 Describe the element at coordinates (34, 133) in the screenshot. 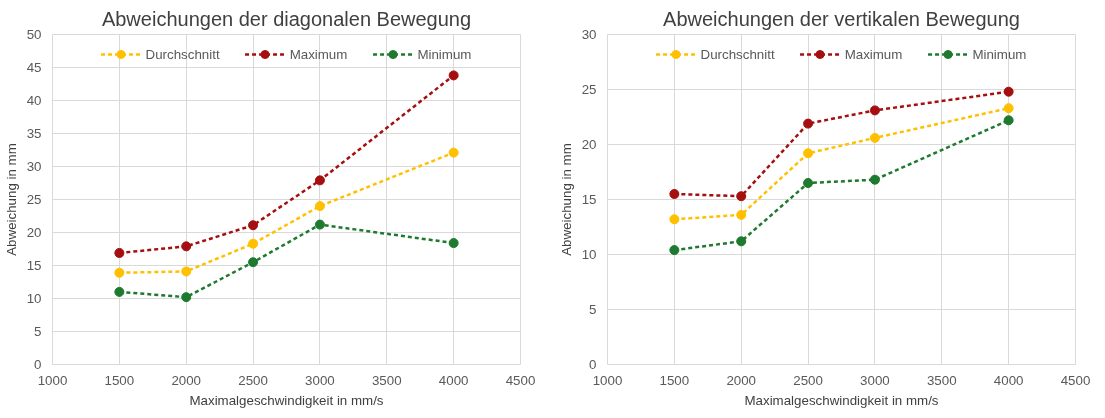

I see `y-tick-label: 35` at that location.